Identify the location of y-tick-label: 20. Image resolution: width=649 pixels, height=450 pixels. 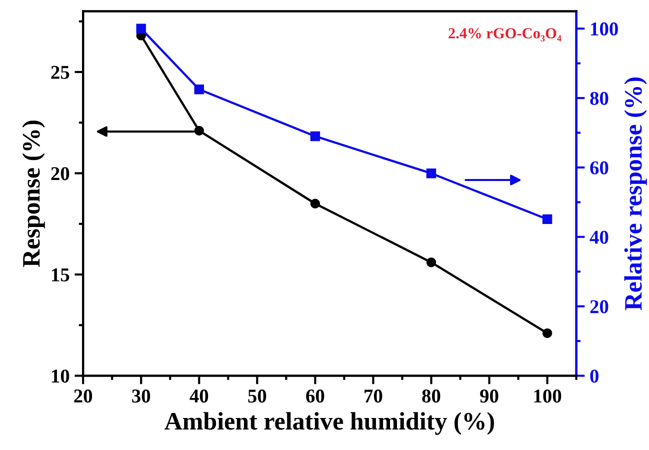
(60, 173).